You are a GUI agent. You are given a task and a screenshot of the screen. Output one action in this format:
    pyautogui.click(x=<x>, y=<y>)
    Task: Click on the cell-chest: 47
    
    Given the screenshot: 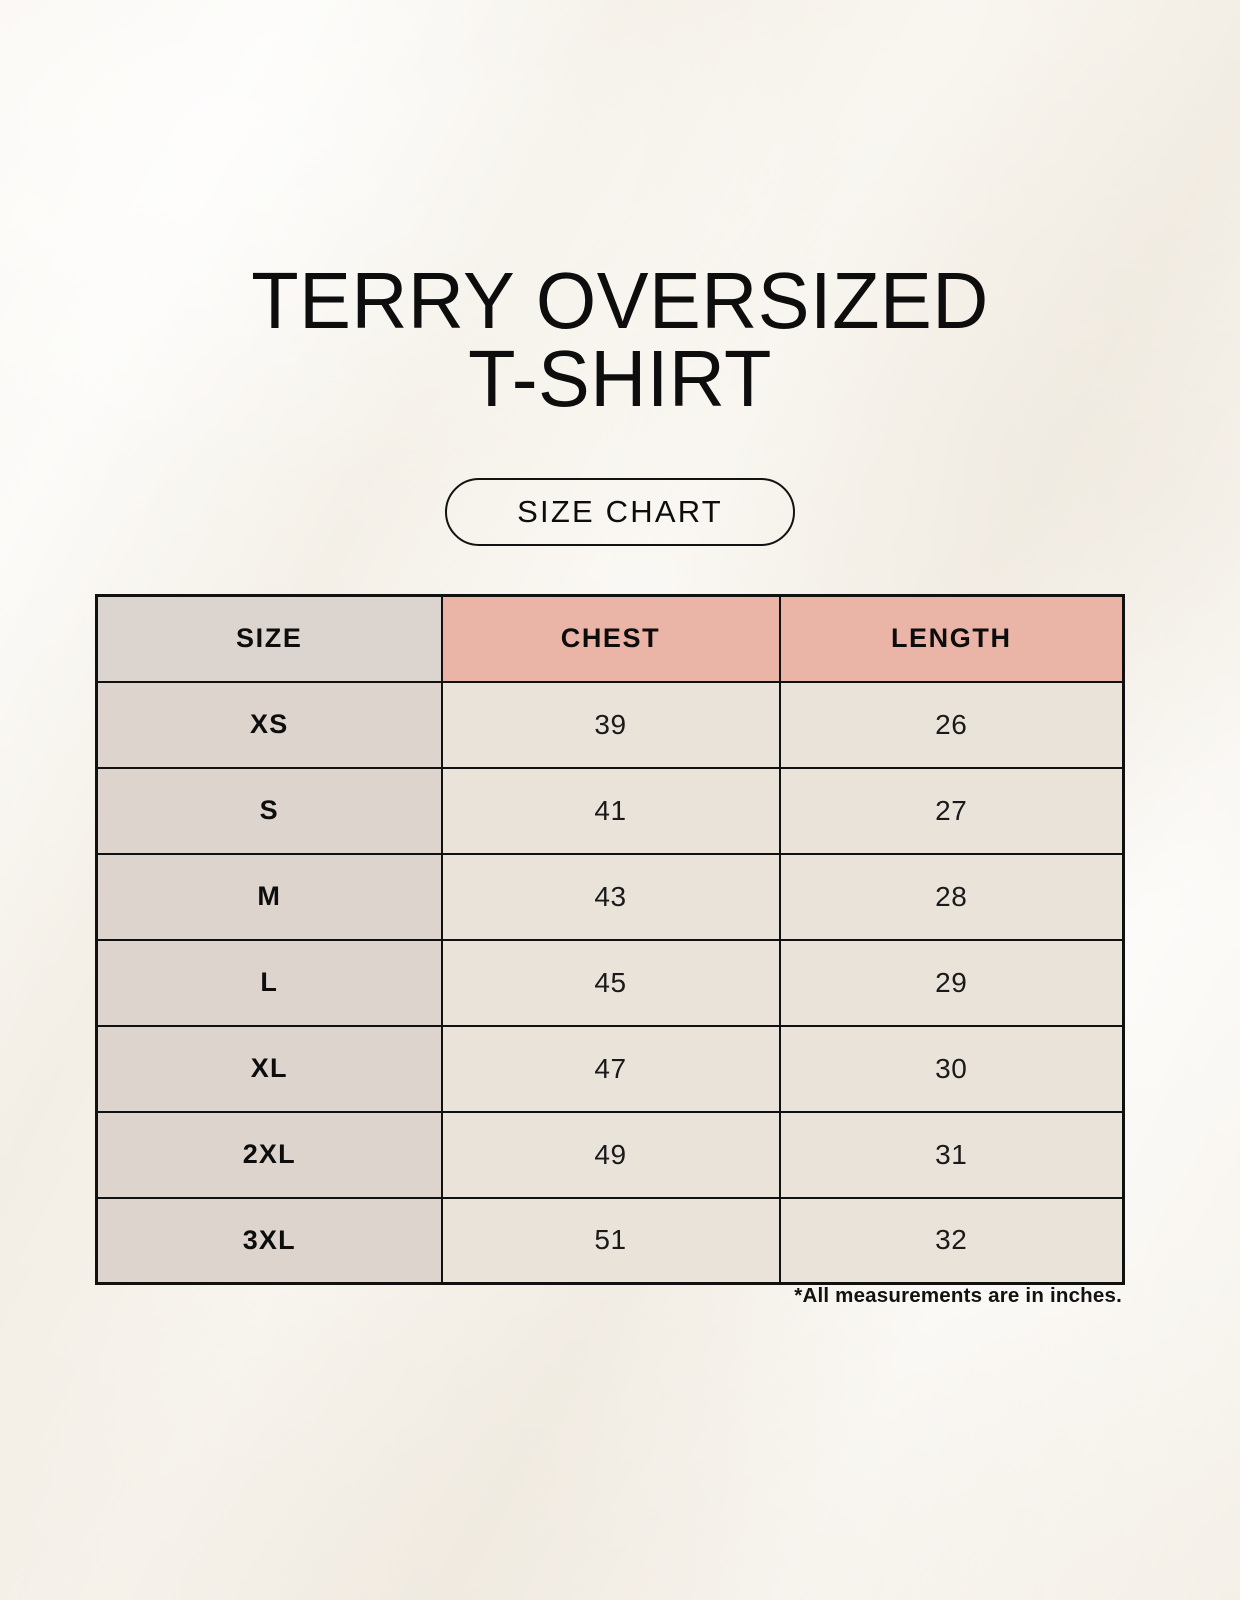 What is the action you would take?
    pyautogui.click(x=610, y=1068)
    